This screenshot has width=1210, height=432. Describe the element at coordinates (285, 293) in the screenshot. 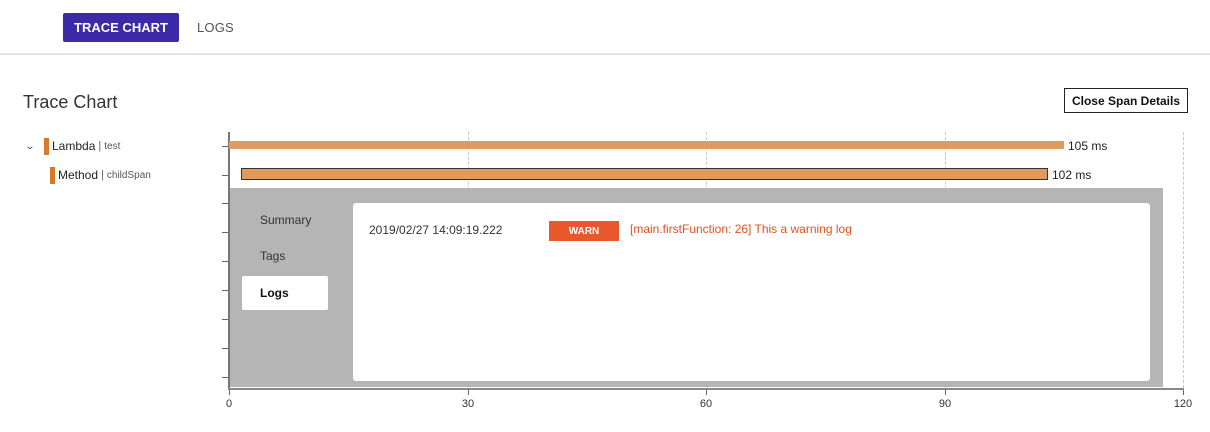

I see `details-tab-logs: Logs` at that location.